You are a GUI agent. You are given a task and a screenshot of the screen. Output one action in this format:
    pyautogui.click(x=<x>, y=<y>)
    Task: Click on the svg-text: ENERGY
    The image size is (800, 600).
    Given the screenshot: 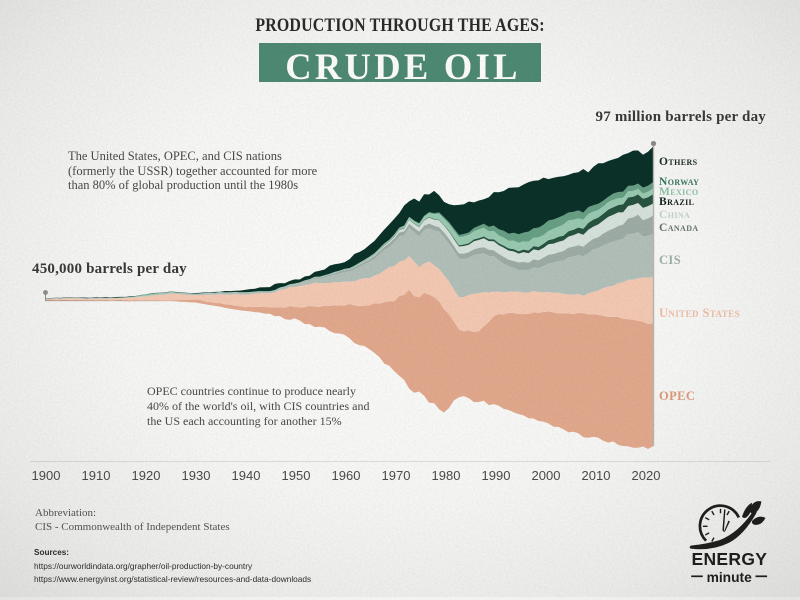 What is the action you would take?
    pyautogui.click(x=729, y=559)
    